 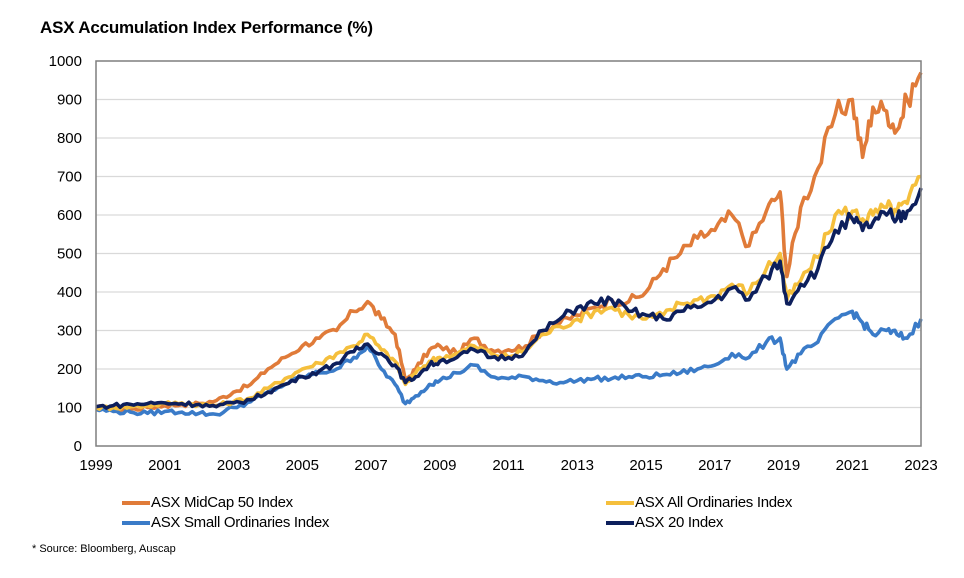 I want to click on legend-swatch-midcap, so click(x=136, y=502).